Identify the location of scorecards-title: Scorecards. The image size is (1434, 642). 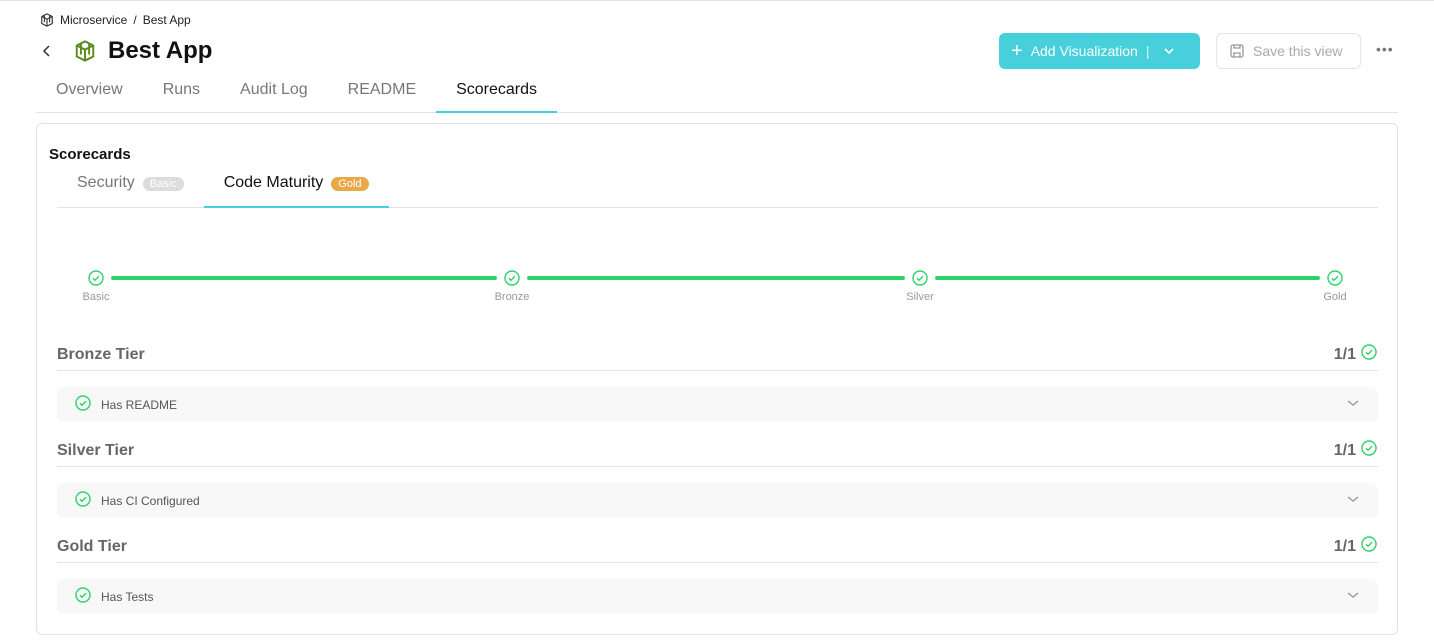
(90, 154).